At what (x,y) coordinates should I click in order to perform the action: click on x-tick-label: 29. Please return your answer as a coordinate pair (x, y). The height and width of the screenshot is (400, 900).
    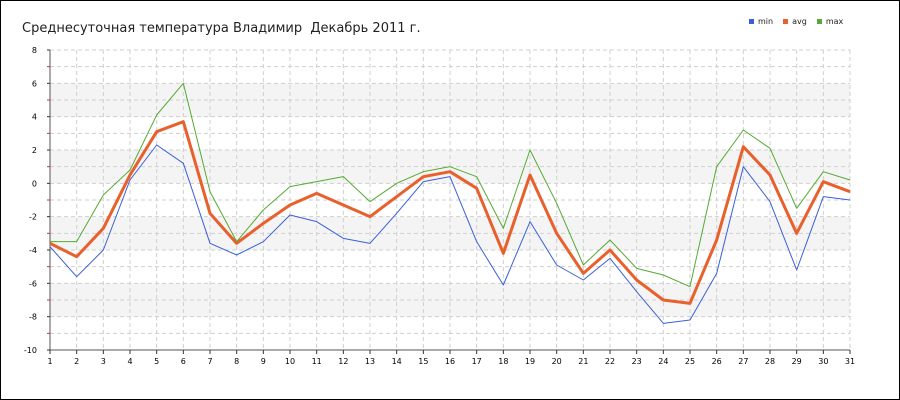
    Looking at the image, I should click on (797, 361).